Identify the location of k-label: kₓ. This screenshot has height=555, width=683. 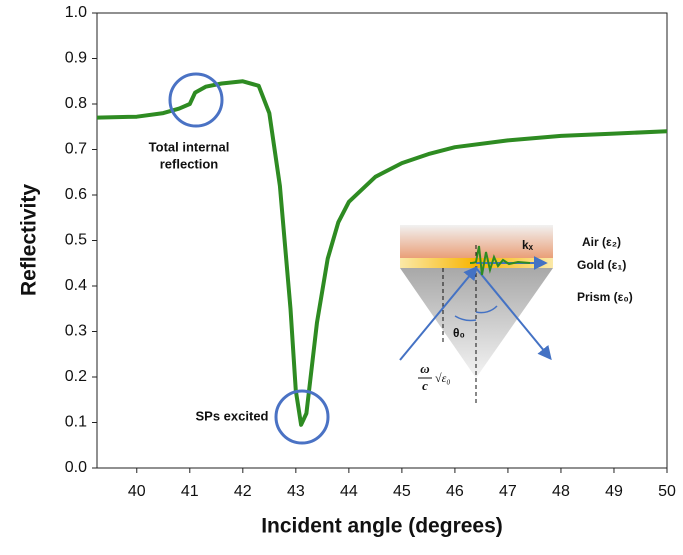
(528, 245).